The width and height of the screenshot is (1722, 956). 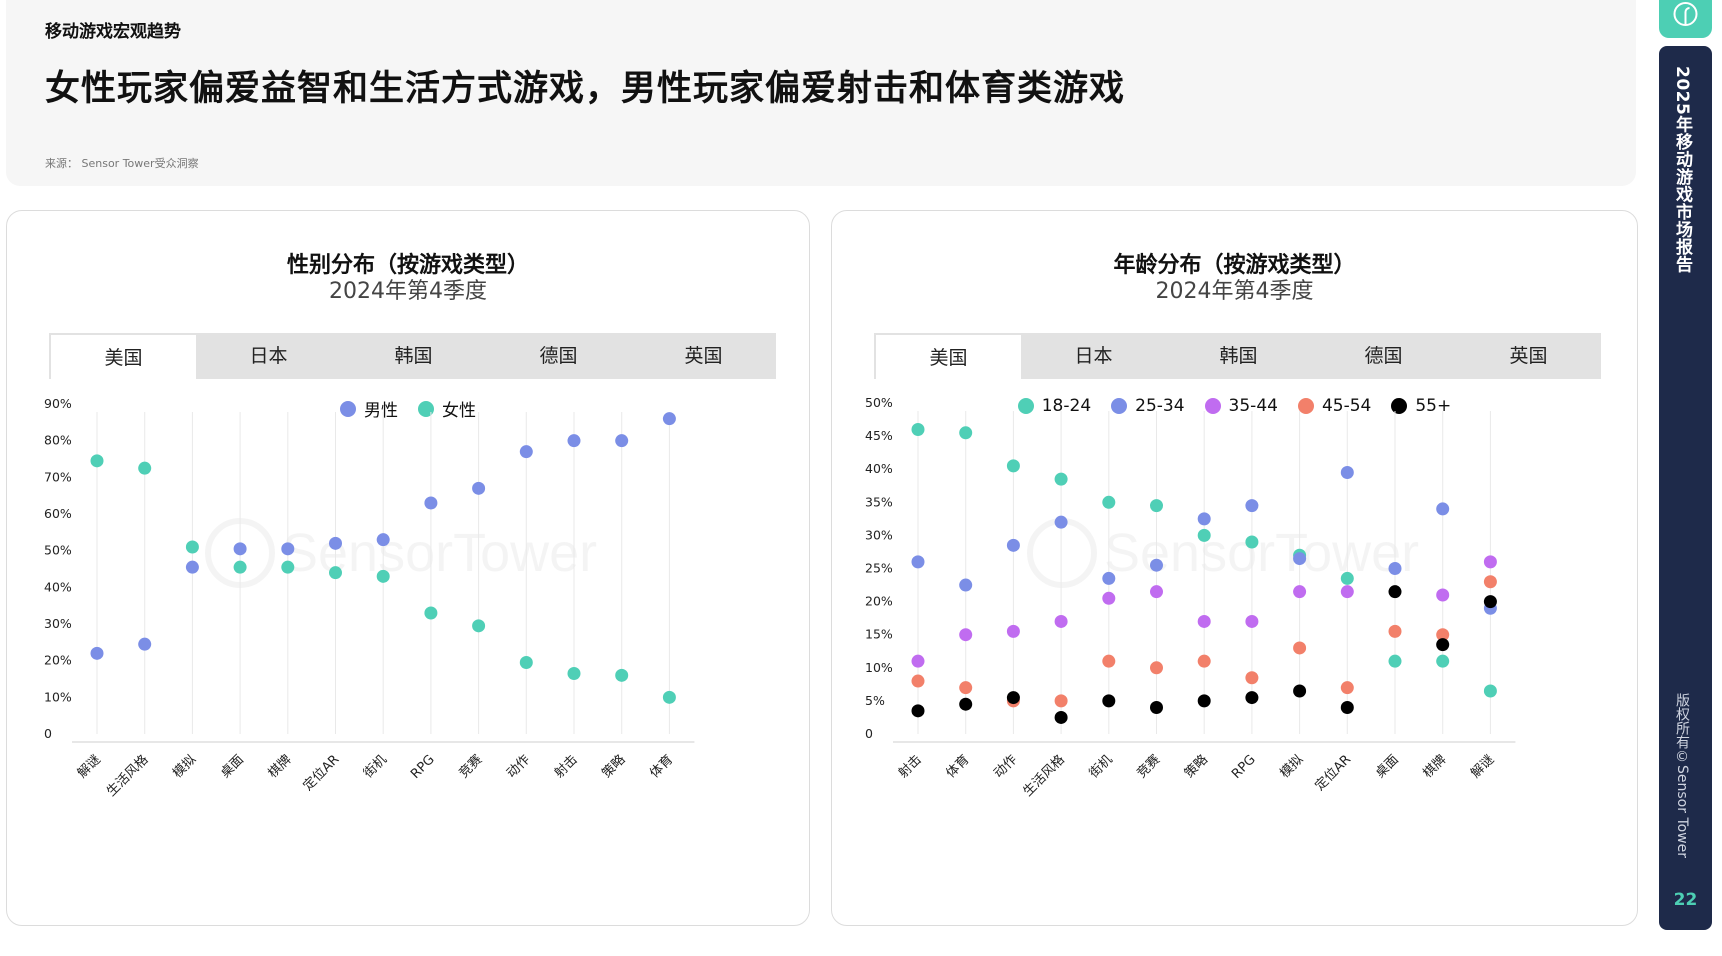 What do you see at coordinates (1062, 553) in the screenshot?
I see `watermark-logo-icon` at bounding box center [1062, 553].